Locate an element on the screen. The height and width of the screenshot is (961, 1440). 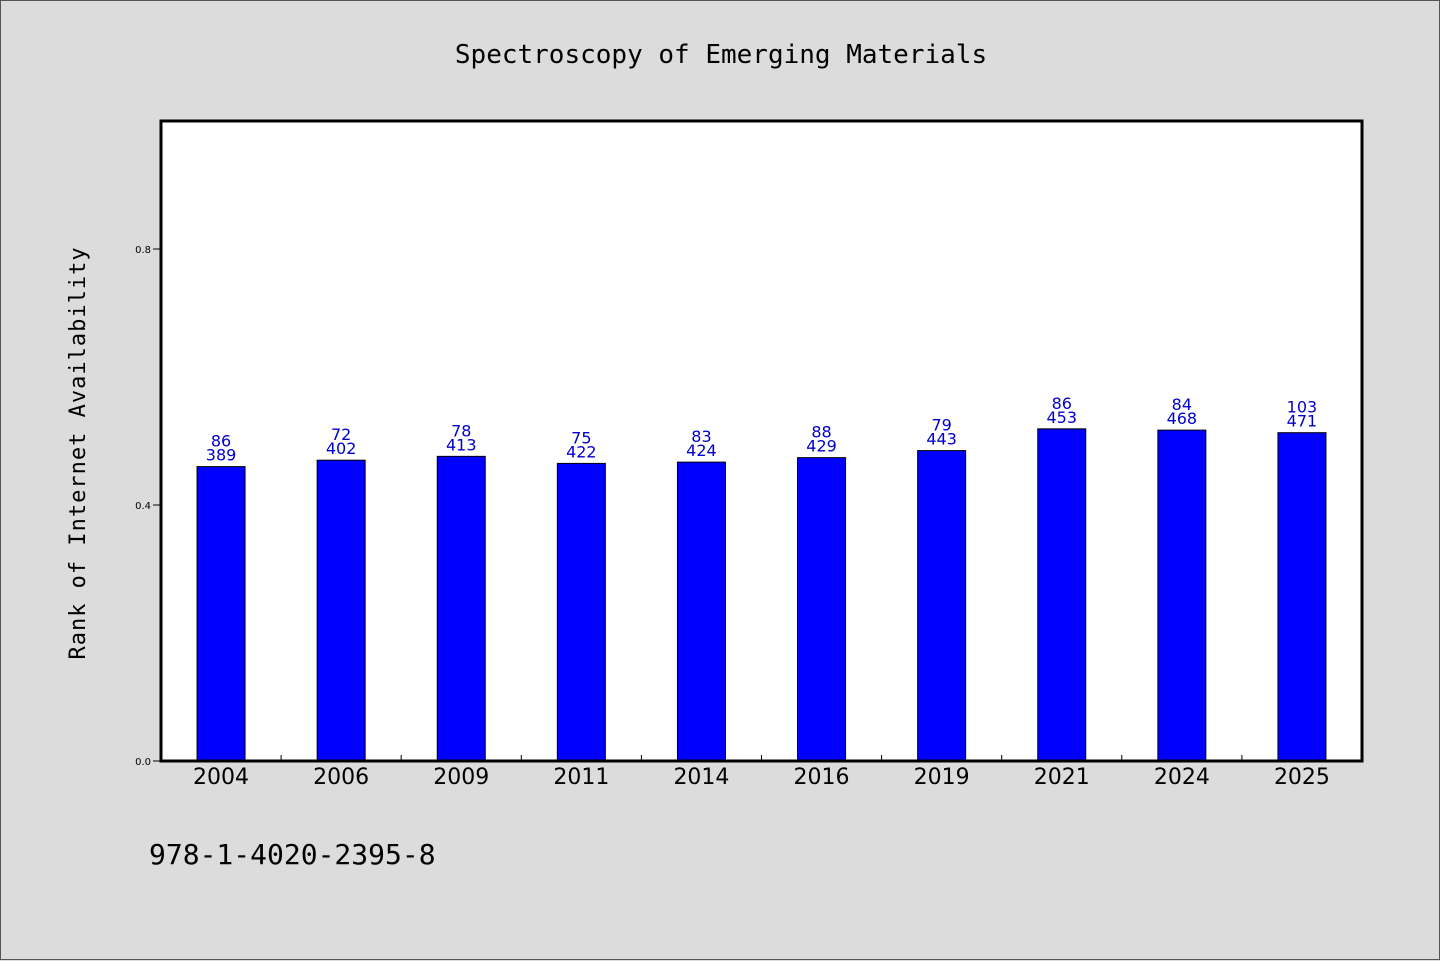
x-tick-label: 2025 is located at coordinates (1302, 777).